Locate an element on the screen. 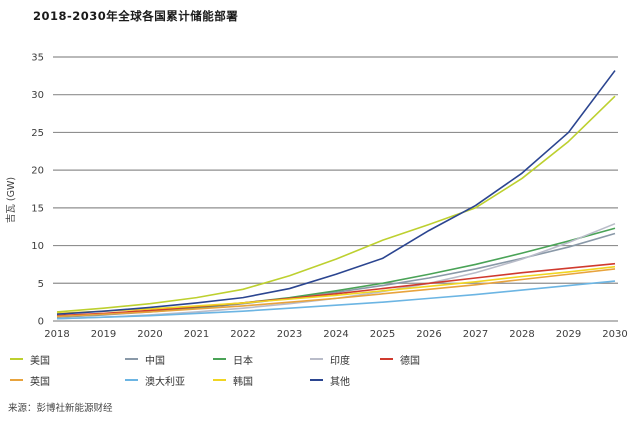 The width and height of the screenshot is (640, 423). legend-swatch-中国 is located at coordinates (131, 359).